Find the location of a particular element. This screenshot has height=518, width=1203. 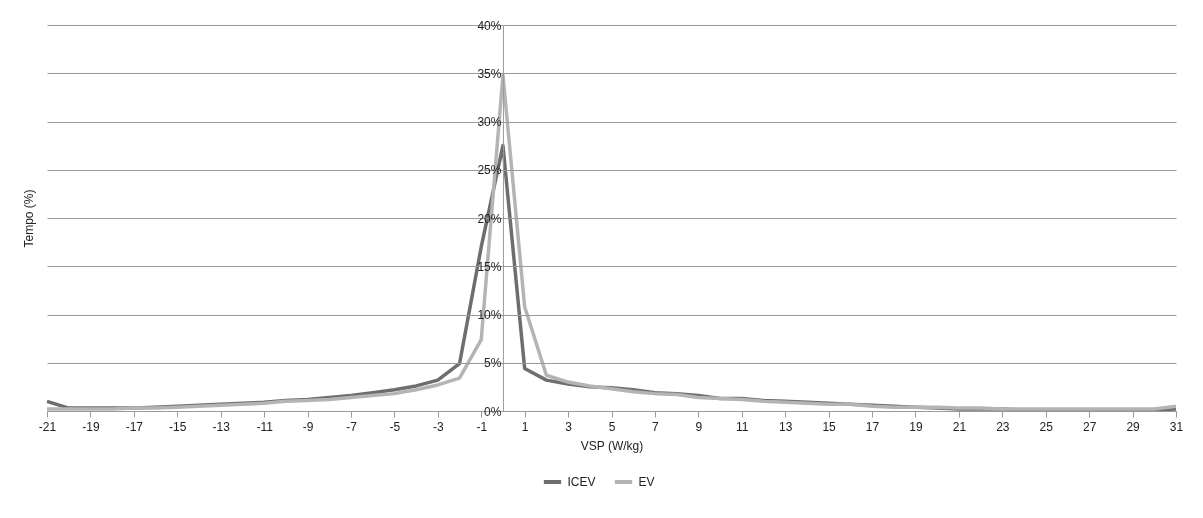

x-tick-label: -5 is located at coordinates (395, 426).